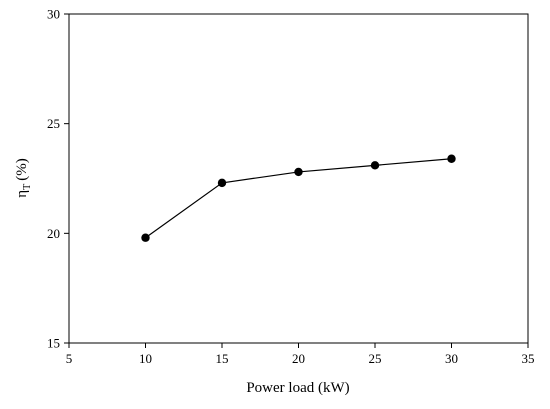  What do you see at coordinates (53, 343) in the screenshot?
I see `y-tick-label: 15` at bounding box center [53, 343].